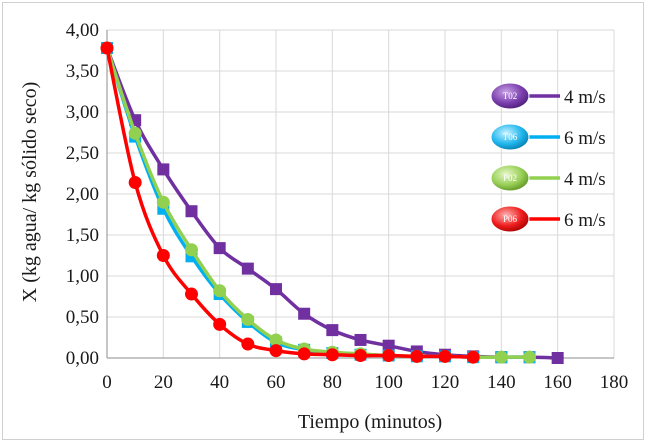 The width and height of the screenshot is (648, 444). What do you see at coordinates (548, 137) in the screenshot?
I see `legend-entry-t06: T06 6 m/s` at bounding box center [548, 137].